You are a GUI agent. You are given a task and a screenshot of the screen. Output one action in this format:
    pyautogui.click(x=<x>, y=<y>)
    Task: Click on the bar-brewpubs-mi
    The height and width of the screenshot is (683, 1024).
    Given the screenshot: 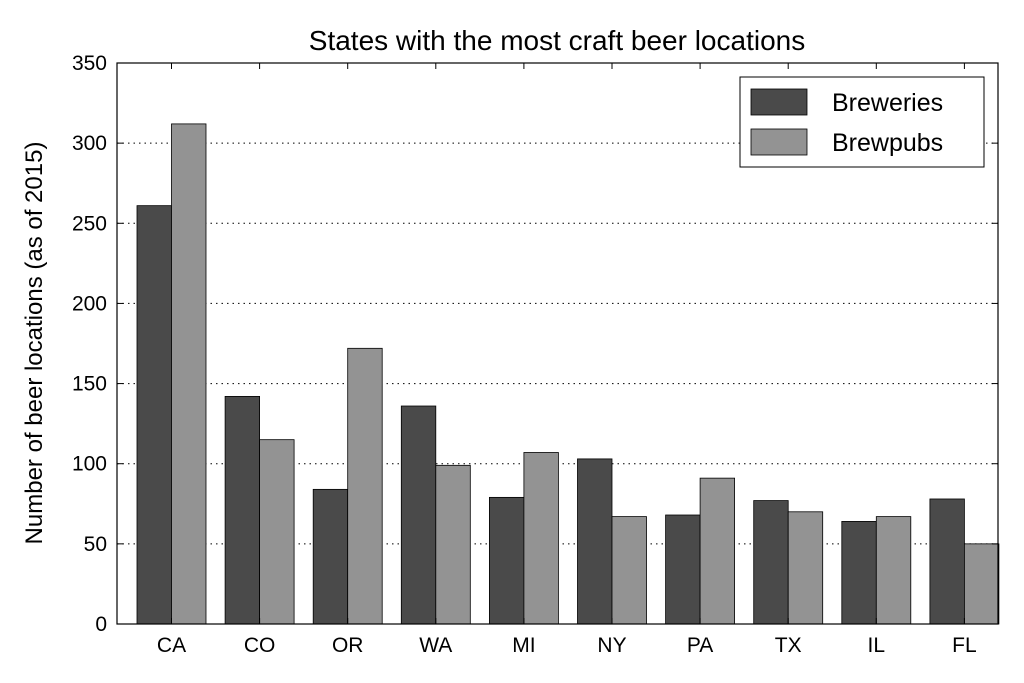 What is the action you would take?
    pyautogui.click(x=541, y=538)
    